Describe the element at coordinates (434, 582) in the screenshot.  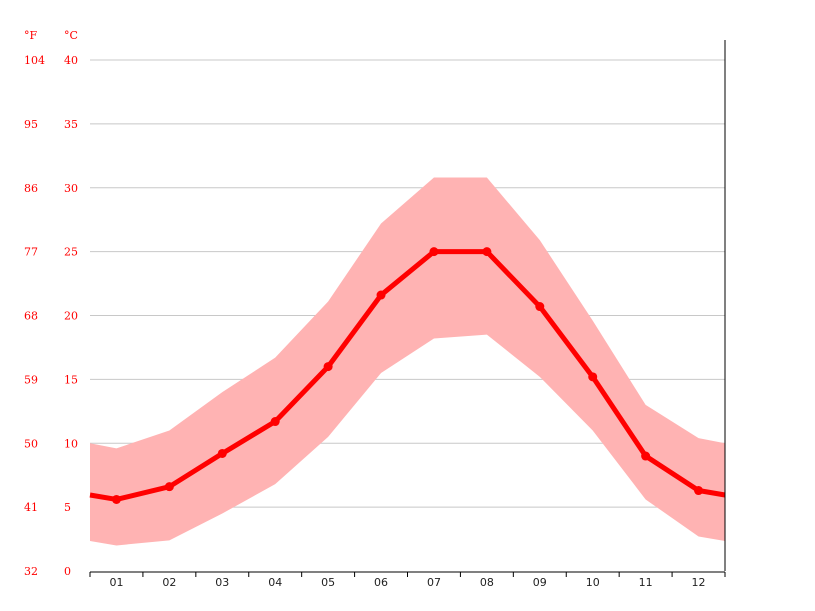
I see `x-tick-label: 07` at that location.